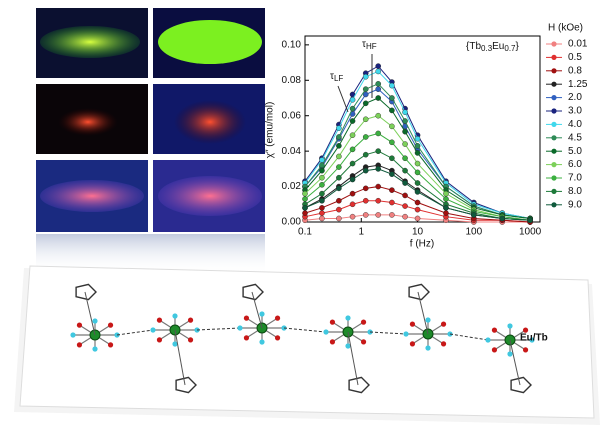 The image size is (603, 439). What do you see at coordinates (575, 204) in the screenshot?
I see `legend-label: 9.0` at bounding box center [575, 204].